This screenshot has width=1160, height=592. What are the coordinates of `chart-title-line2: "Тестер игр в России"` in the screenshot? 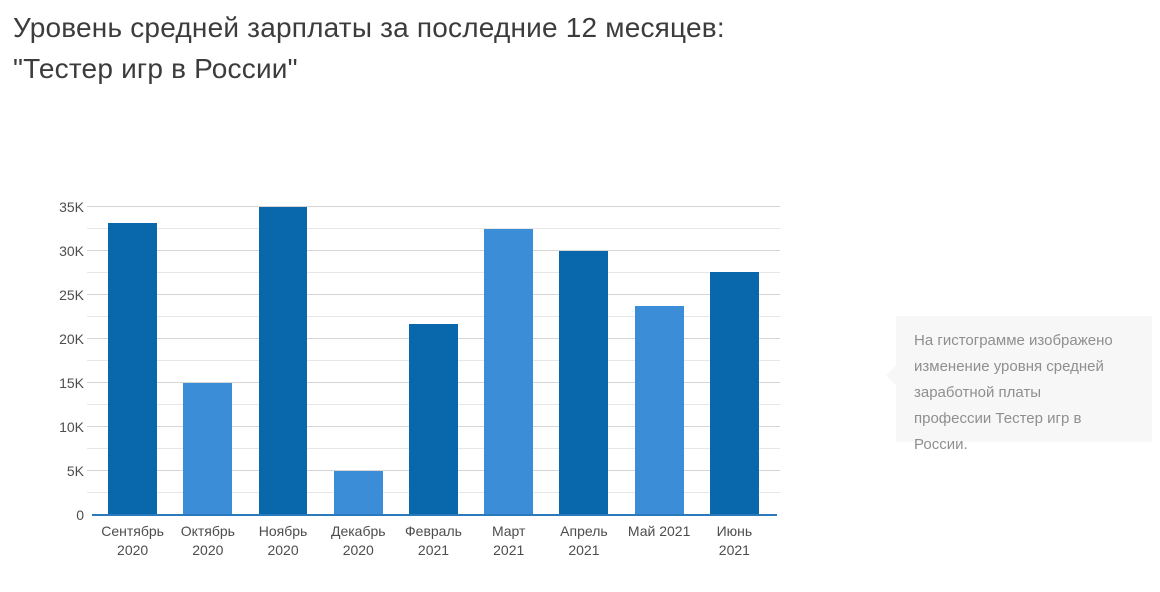 It's located at (155, 68).